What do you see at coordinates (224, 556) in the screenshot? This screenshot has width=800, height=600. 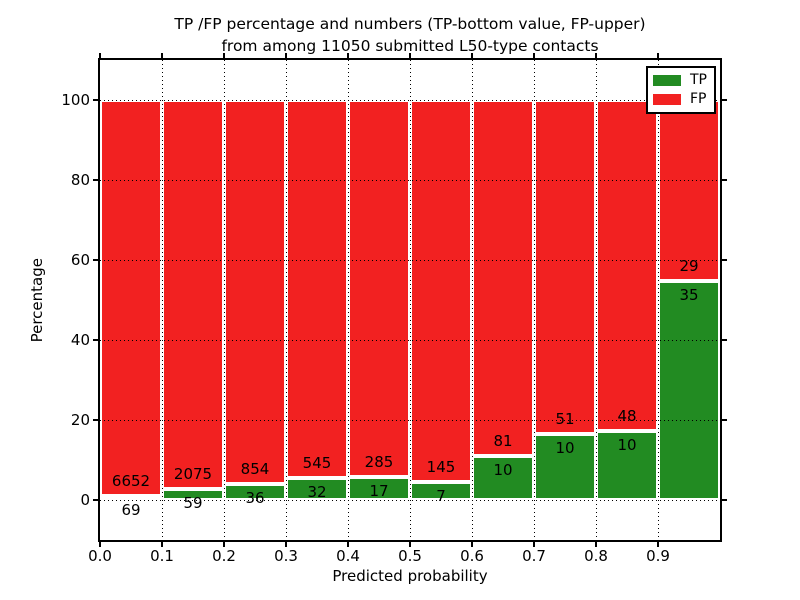 I see `x-tick-label-2: 0.2` at bounding box center [224, 556].